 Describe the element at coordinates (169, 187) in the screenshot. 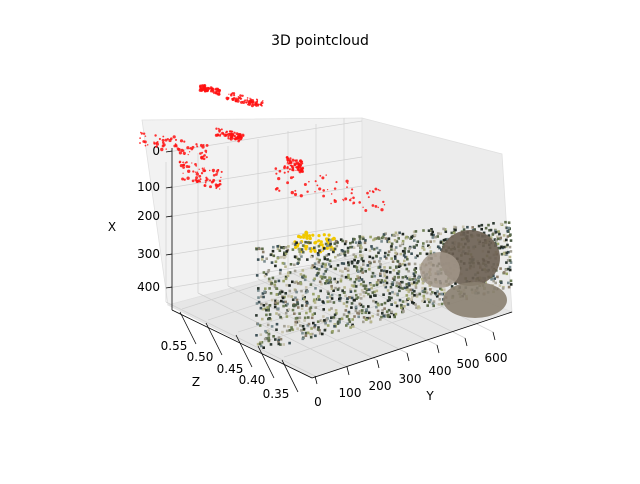

I see `x-tick-mark` at that location.